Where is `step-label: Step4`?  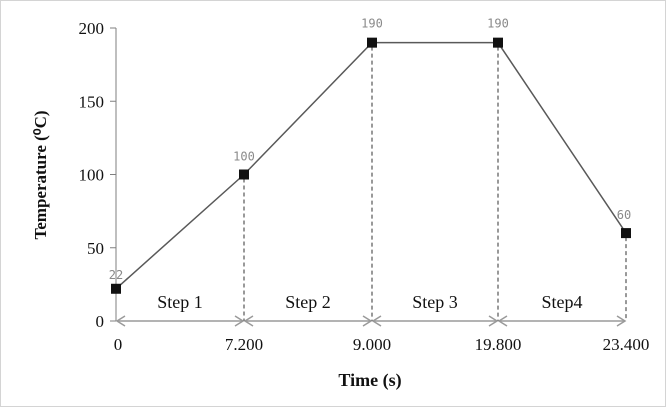 step-label: Step4 is located at coordinates (561, 302).